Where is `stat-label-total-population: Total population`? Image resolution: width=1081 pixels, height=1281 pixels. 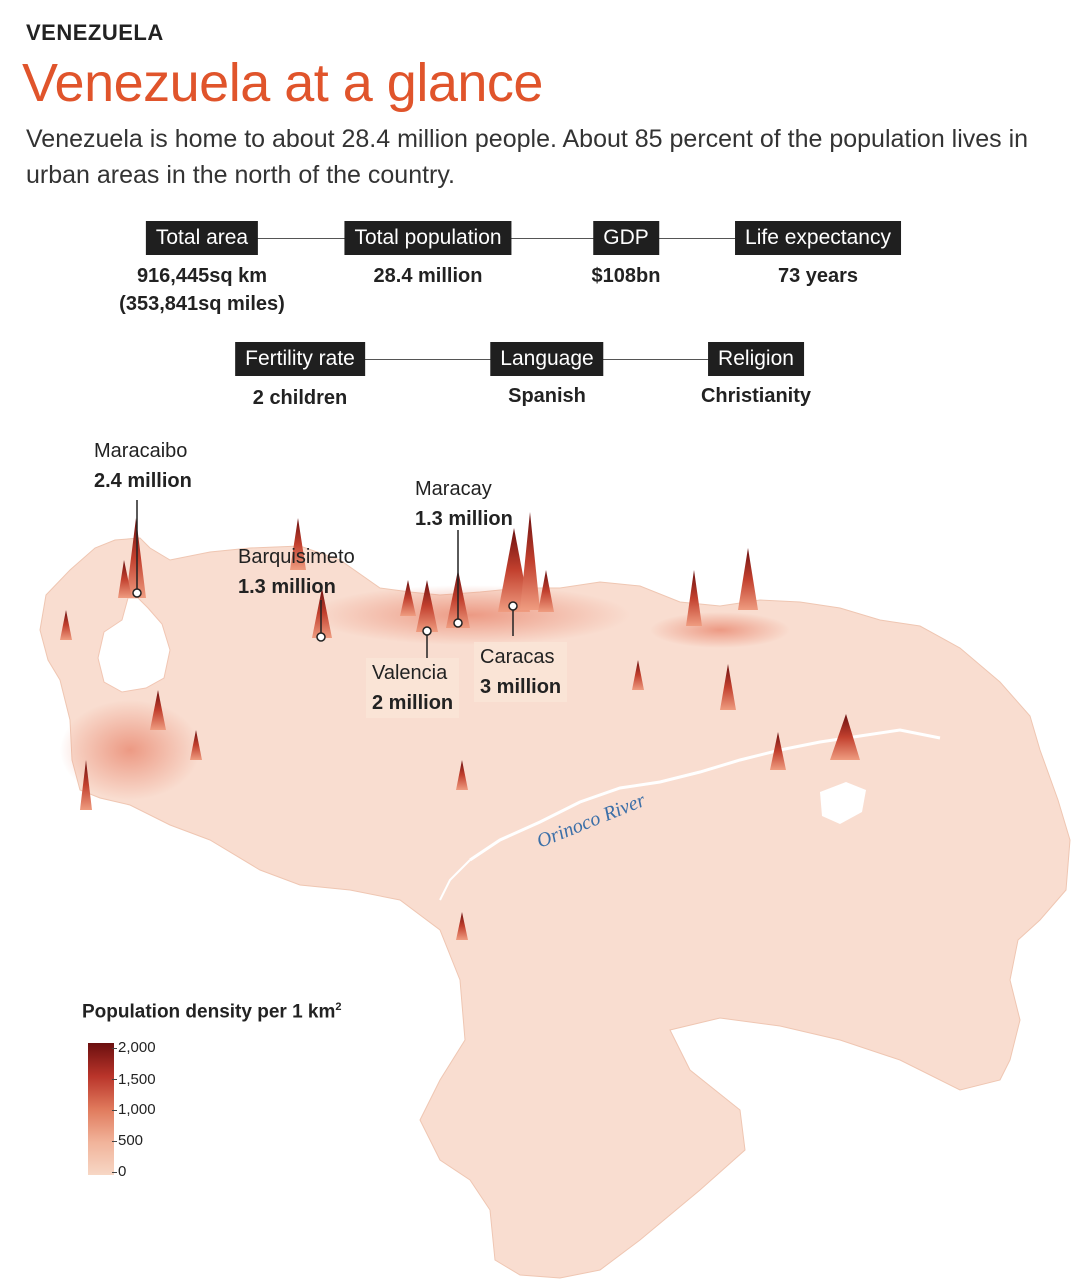 stat-label-total-population: Total population is located at coordinates (428, 238).